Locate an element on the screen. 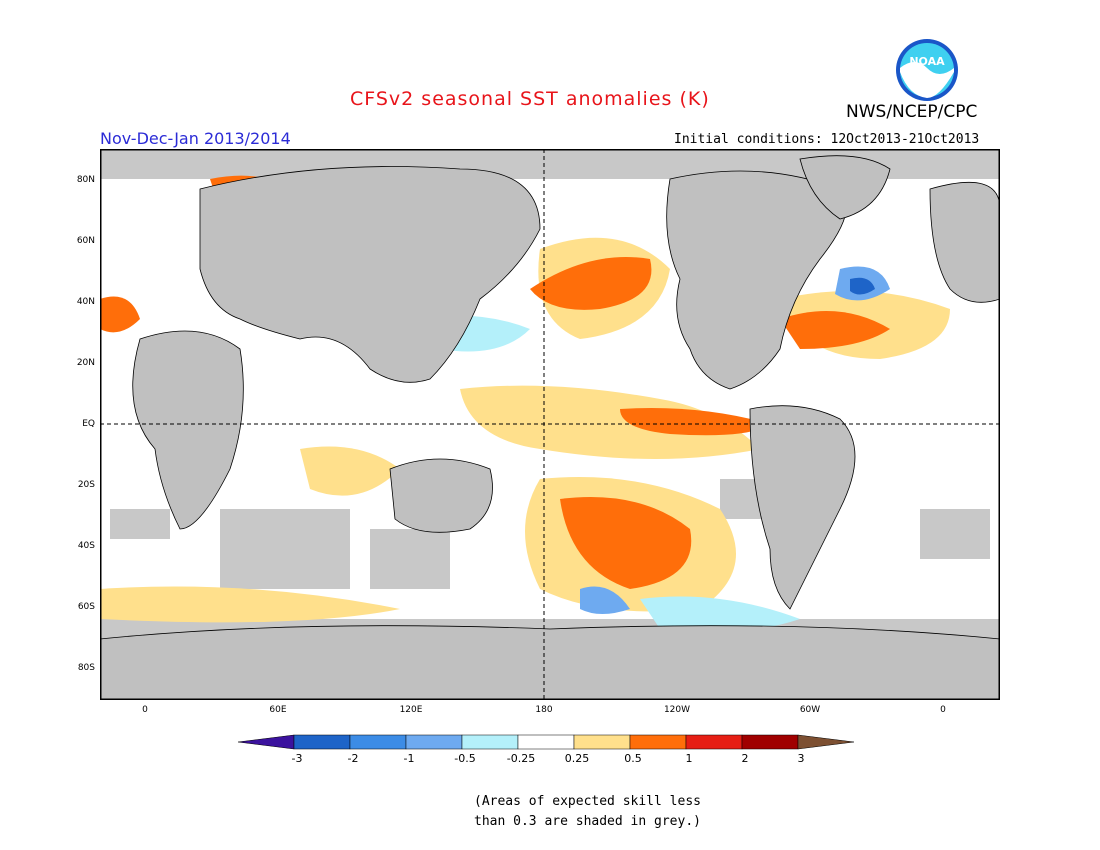 The width and height of the screenshot is (1100, 850). greenland is located at coordinates (845, 187).